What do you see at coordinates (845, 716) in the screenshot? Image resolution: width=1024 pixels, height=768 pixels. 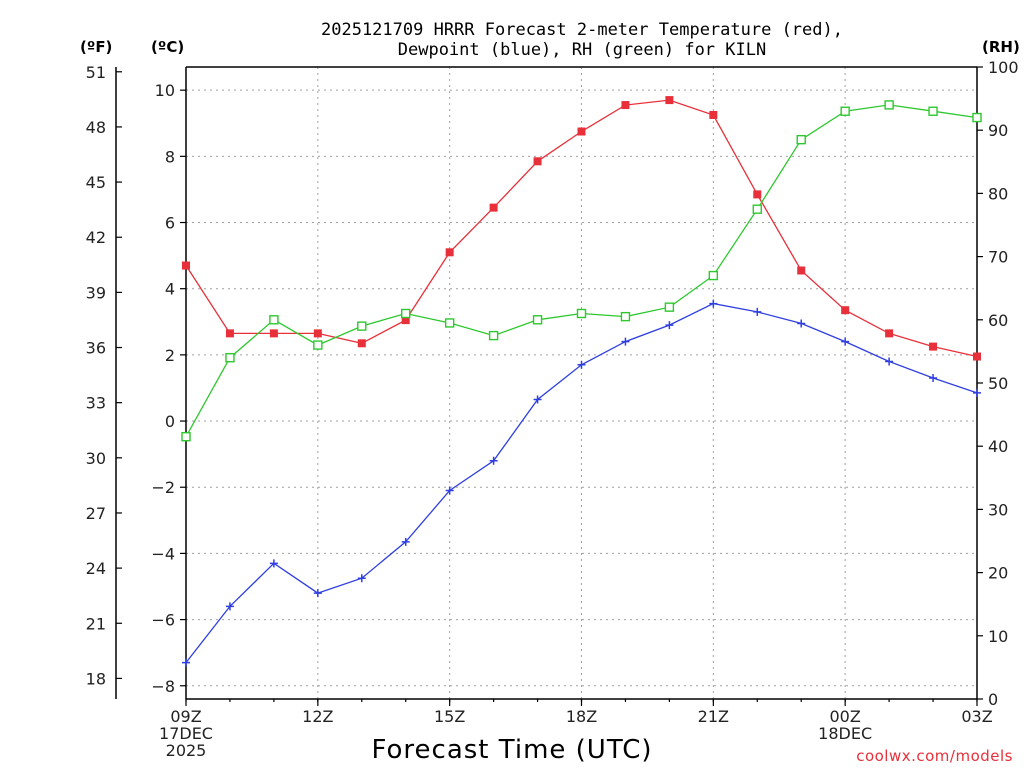 I see `x-tick-label: 00Z` at bounding box center [845, 716].